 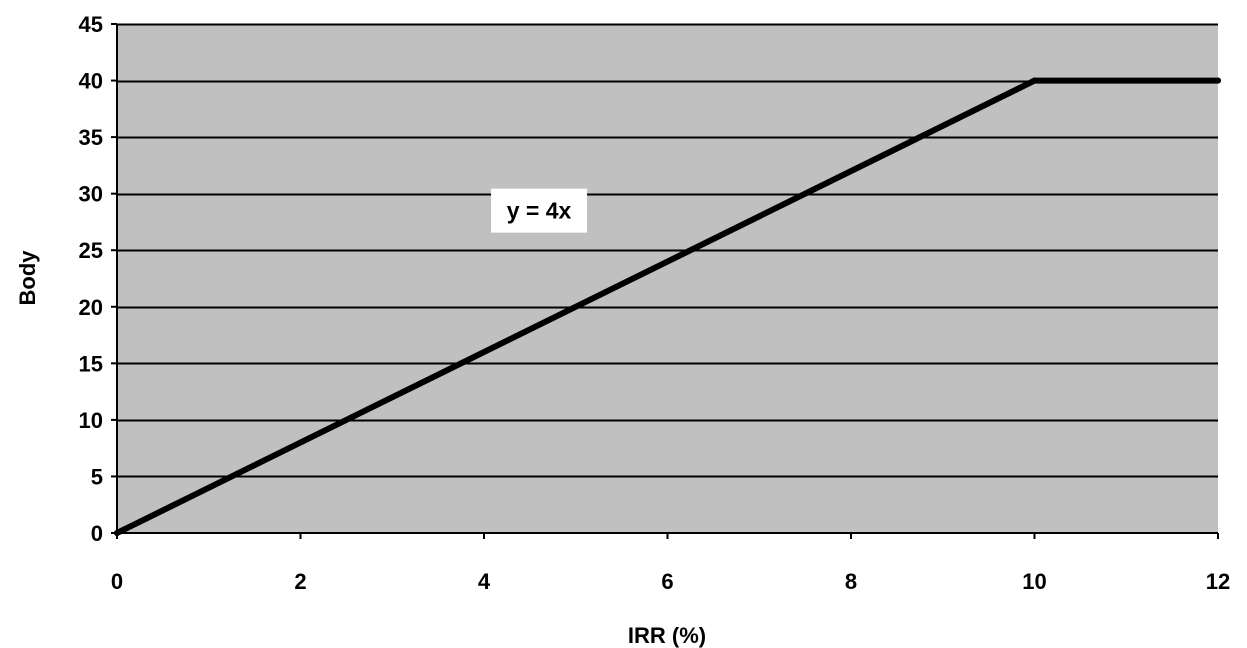 I want to click on x-tick-label: 8, so click(x=851, y=581).